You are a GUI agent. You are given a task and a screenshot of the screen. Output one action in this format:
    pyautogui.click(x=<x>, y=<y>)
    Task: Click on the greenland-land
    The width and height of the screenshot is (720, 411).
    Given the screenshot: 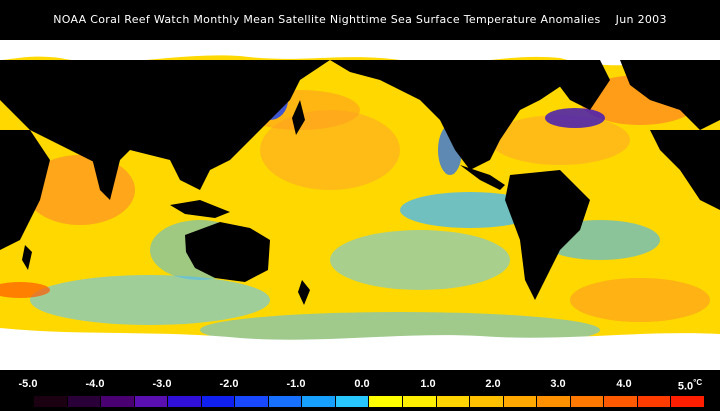 What is the action you would take?
    pyautogui.click(x=575, y=85)
    